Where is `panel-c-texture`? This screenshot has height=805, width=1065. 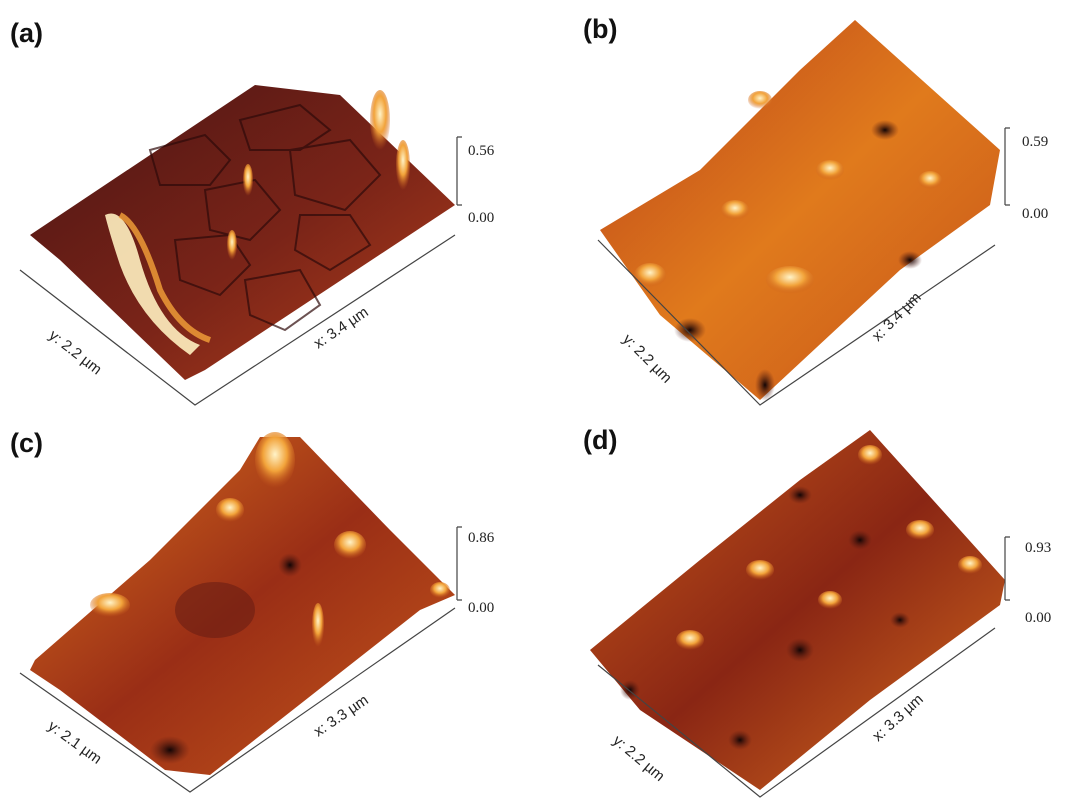
panel-c-texture is located at coordinates (270, 598).